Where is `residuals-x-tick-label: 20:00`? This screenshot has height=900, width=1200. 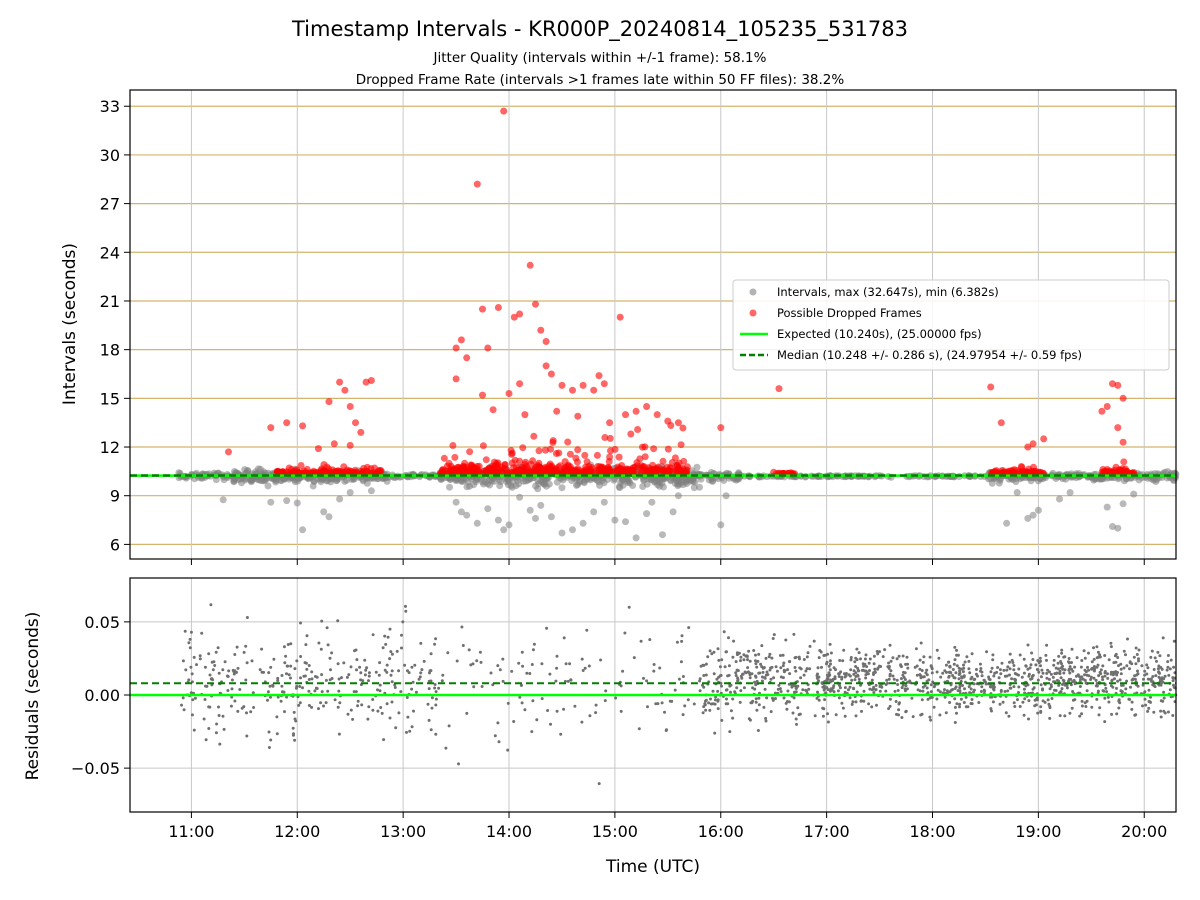
residuals-x-tick-label: 20:00 is located at coordinates (1144, 831).